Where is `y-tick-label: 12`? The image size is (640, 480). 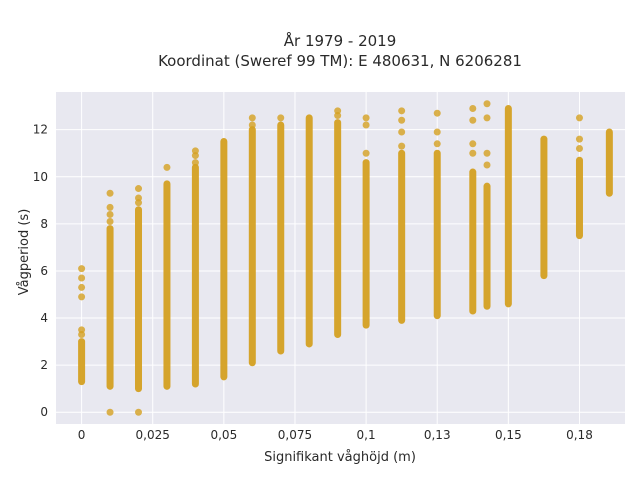 y-tick-label: 12 is located at coordinates (40, 130).